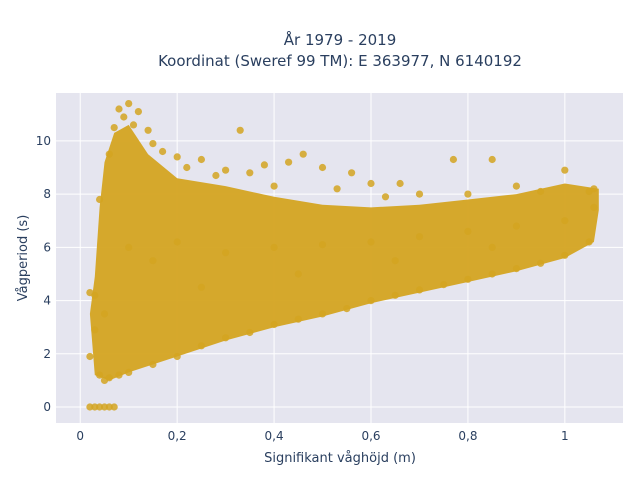  What do you see at coordinates (47, 407) in the screenshot?
I see `y-tick-label: 0` at bounding box center [47, 407].